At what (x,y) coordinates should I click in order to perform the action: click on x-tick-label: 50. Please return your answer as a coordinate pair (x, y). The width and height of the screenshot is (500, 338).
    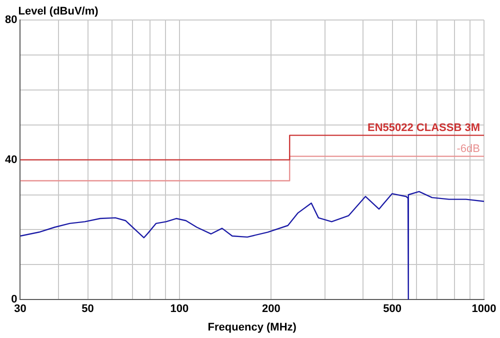
    Looking at the image, I should click on (88, 309).